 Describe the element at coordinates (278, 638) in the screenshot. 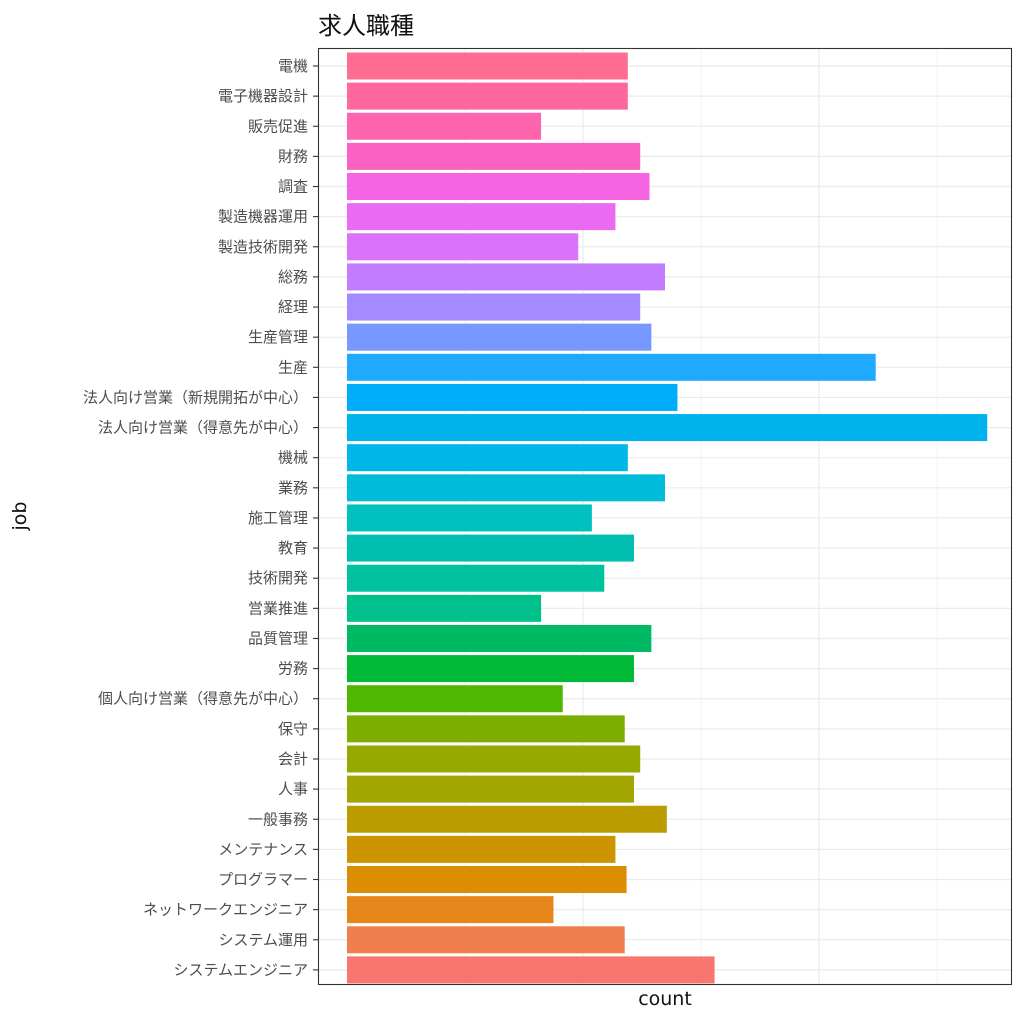

I see `y-tick-label: 品質管理` at that location.